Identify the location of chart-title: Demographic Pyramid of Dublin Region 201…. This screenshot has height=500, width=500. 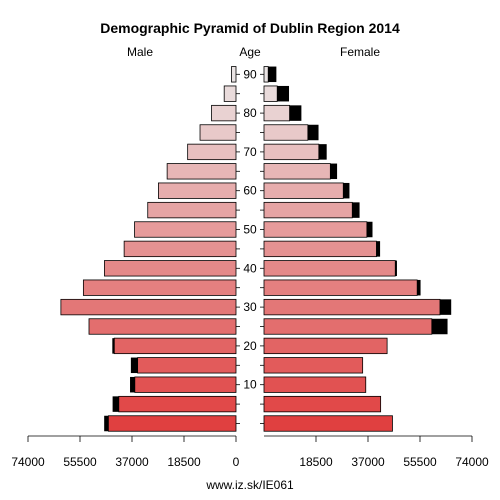
(250, 28).